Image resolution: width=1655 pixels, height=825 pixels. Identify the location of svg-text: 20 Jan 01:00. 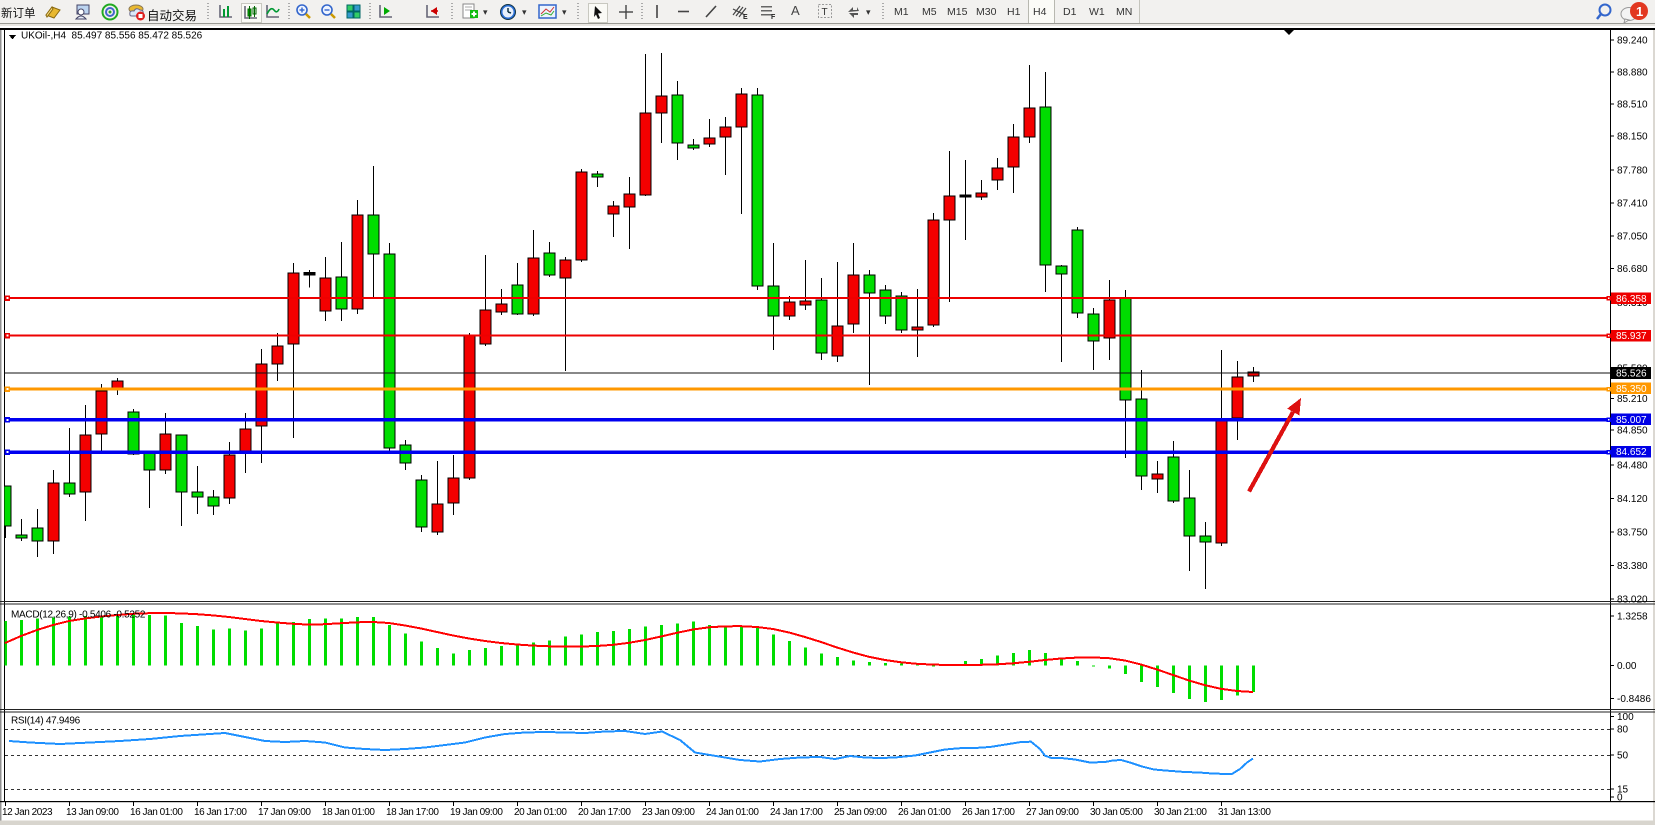
(540, 812).